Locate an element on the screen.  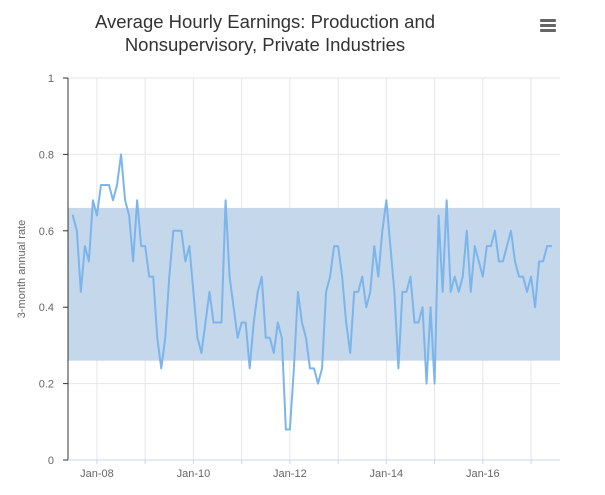
chart-menu-button is located at coordinates (548, 26).